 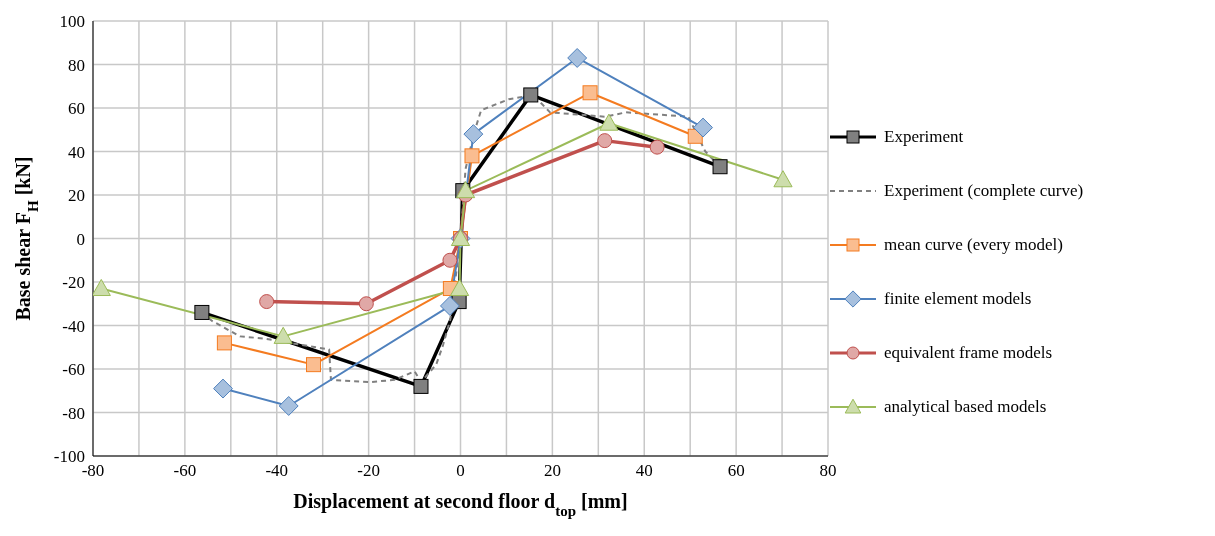 What do you see at coordinates (73, 326) in the screenshot?
I see `y-tick-label: -40` at bounding box center [73, 326].